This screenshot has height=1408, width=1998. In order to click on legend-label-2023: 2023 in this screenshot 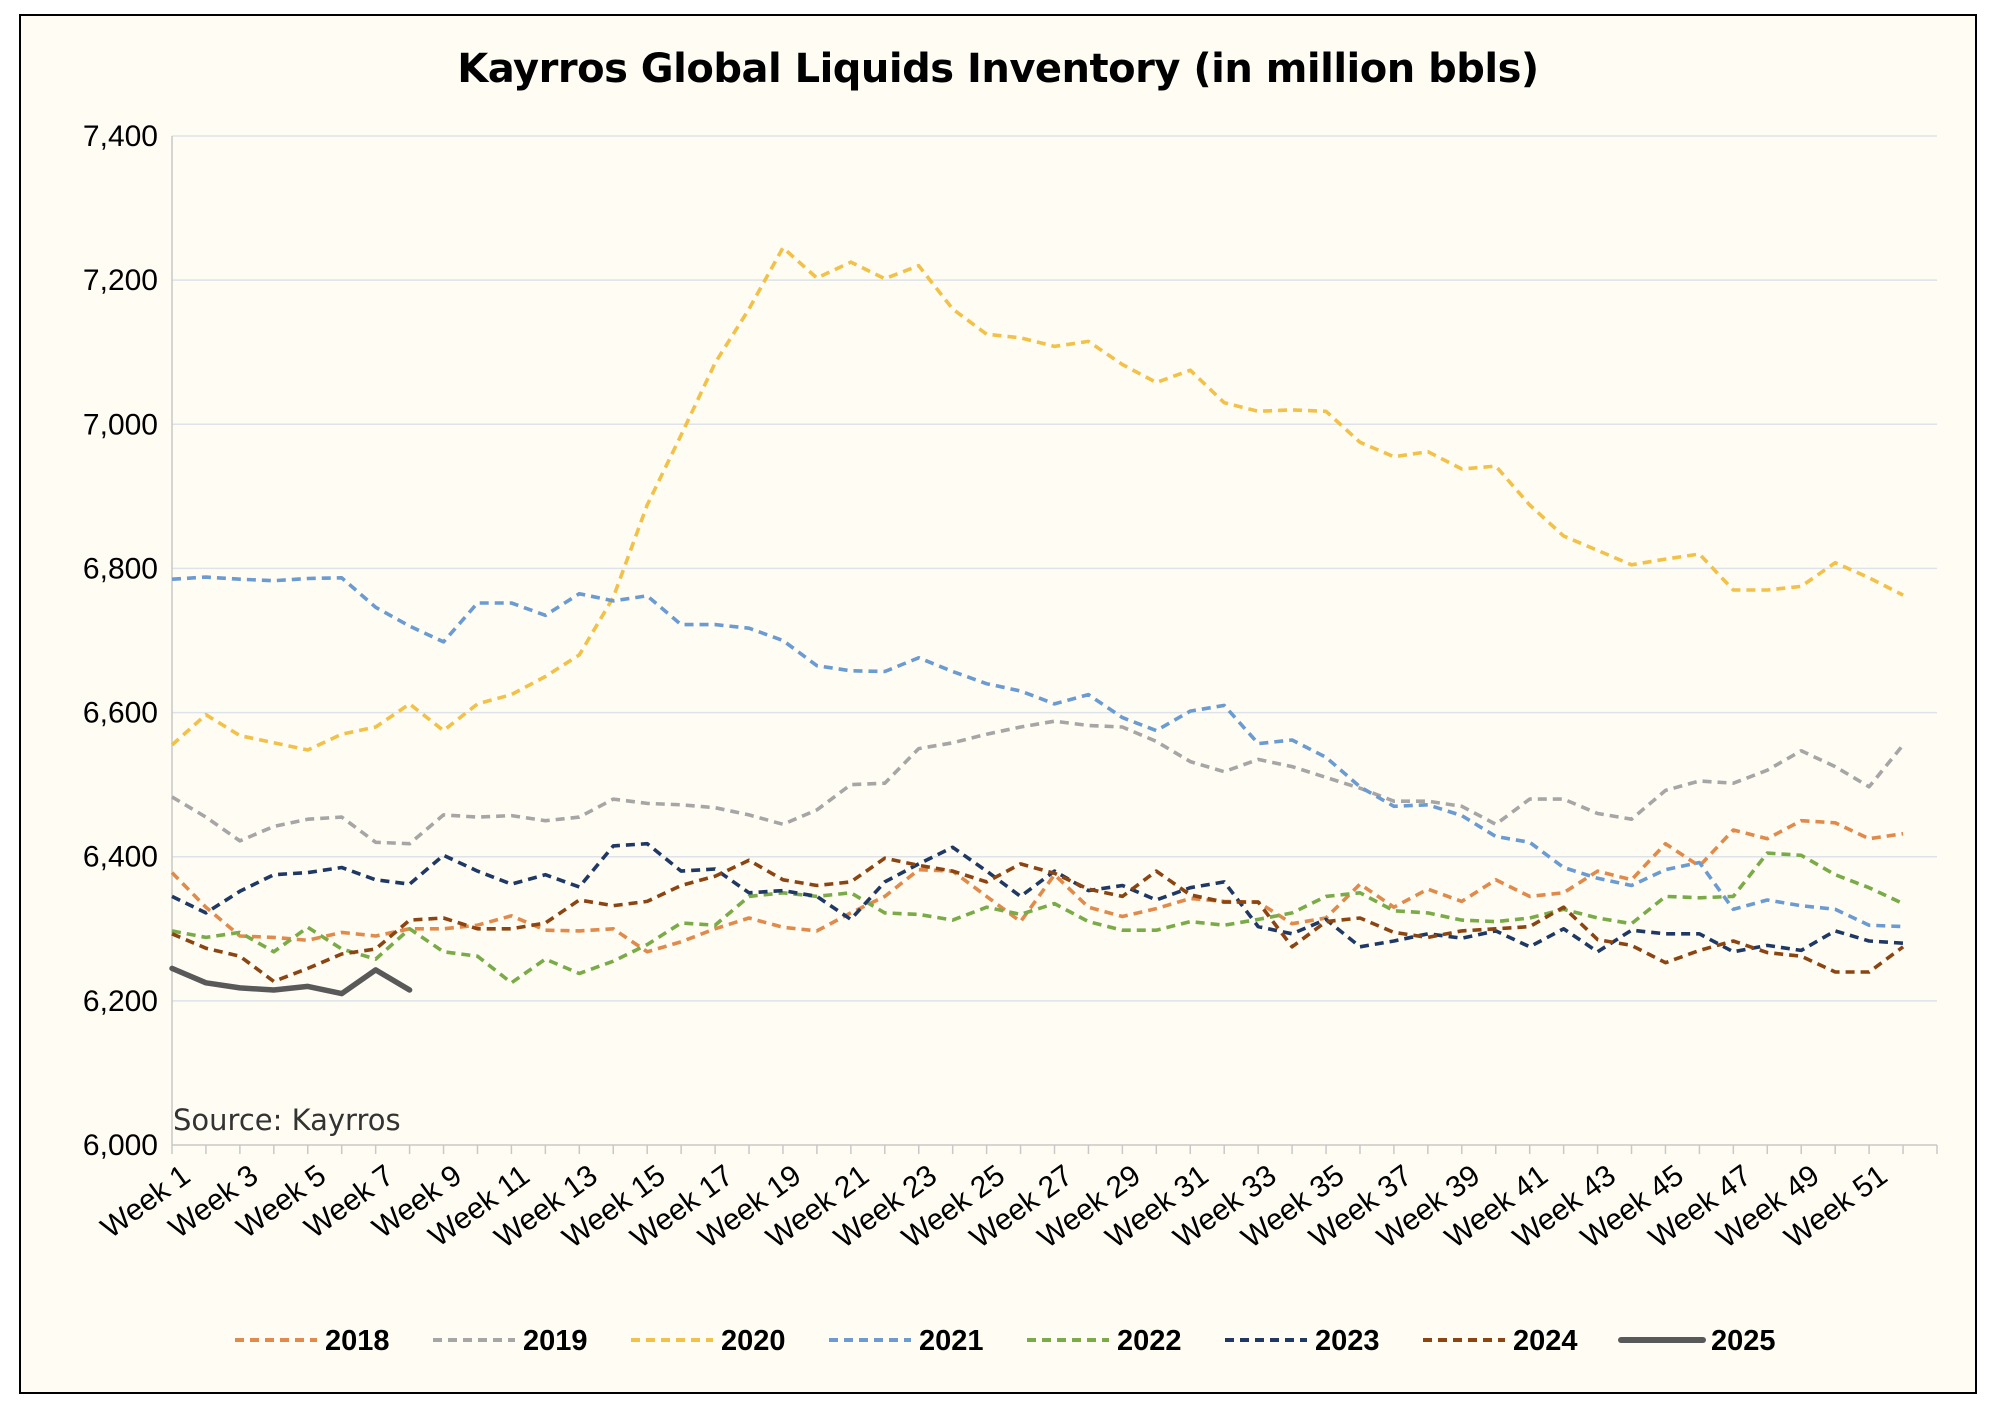, I will do `click(1347, 1341)`.